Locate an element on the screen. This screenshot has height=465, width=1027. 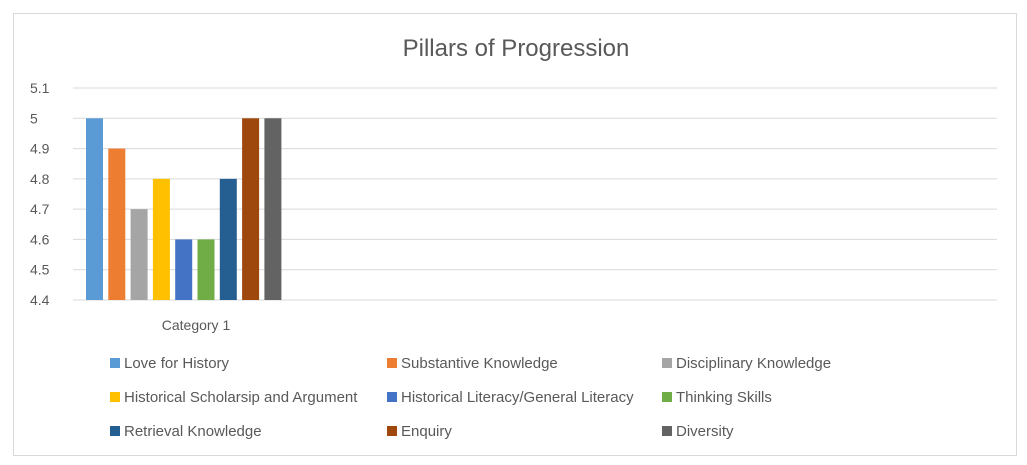
y-tick-label: 4.8 is located at coordinates (40, 179).